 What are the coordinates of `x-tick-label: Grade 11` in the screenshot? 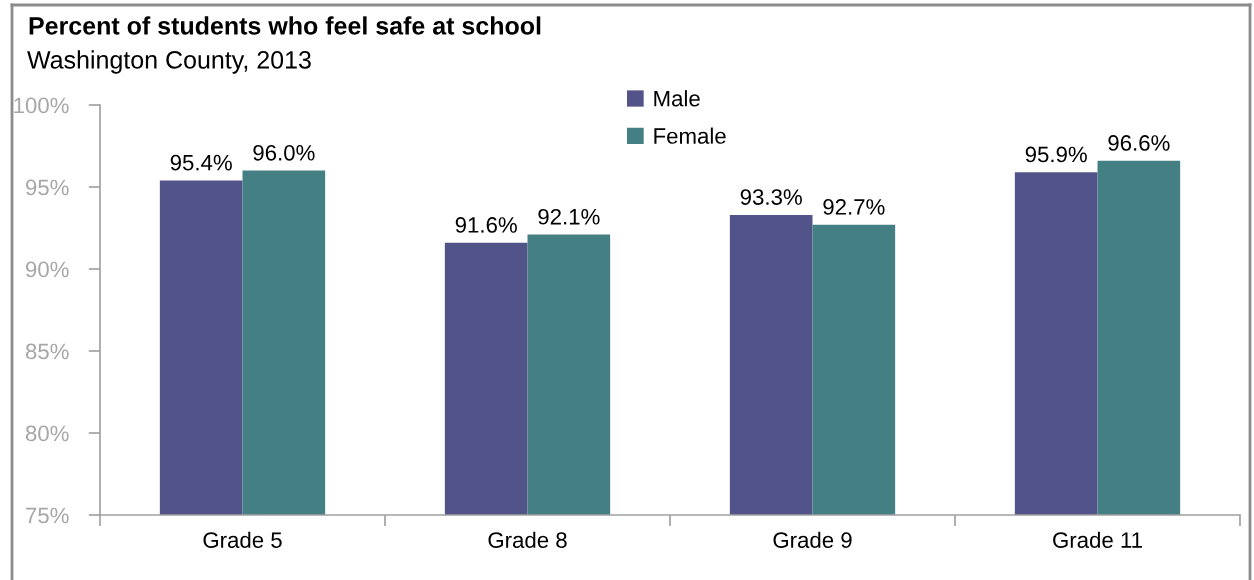 It's located at (1097, 539).